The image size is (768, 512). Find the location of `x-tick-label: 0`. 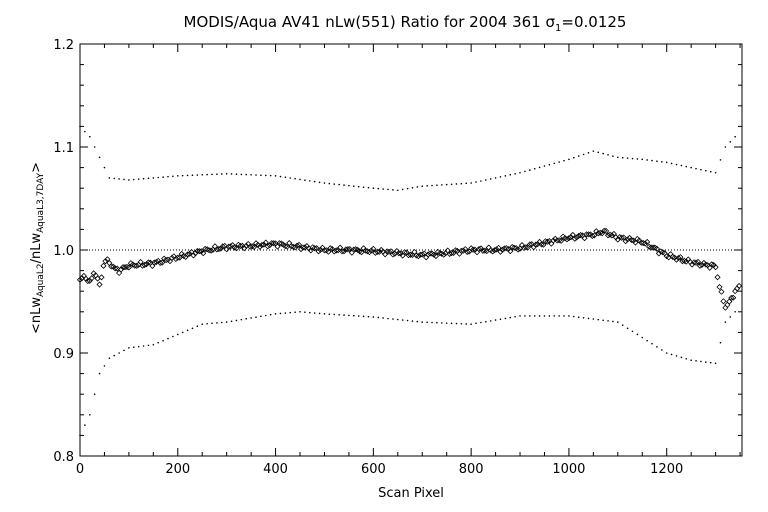

x-tick-label: 0 is located at coordinates (80, 469).